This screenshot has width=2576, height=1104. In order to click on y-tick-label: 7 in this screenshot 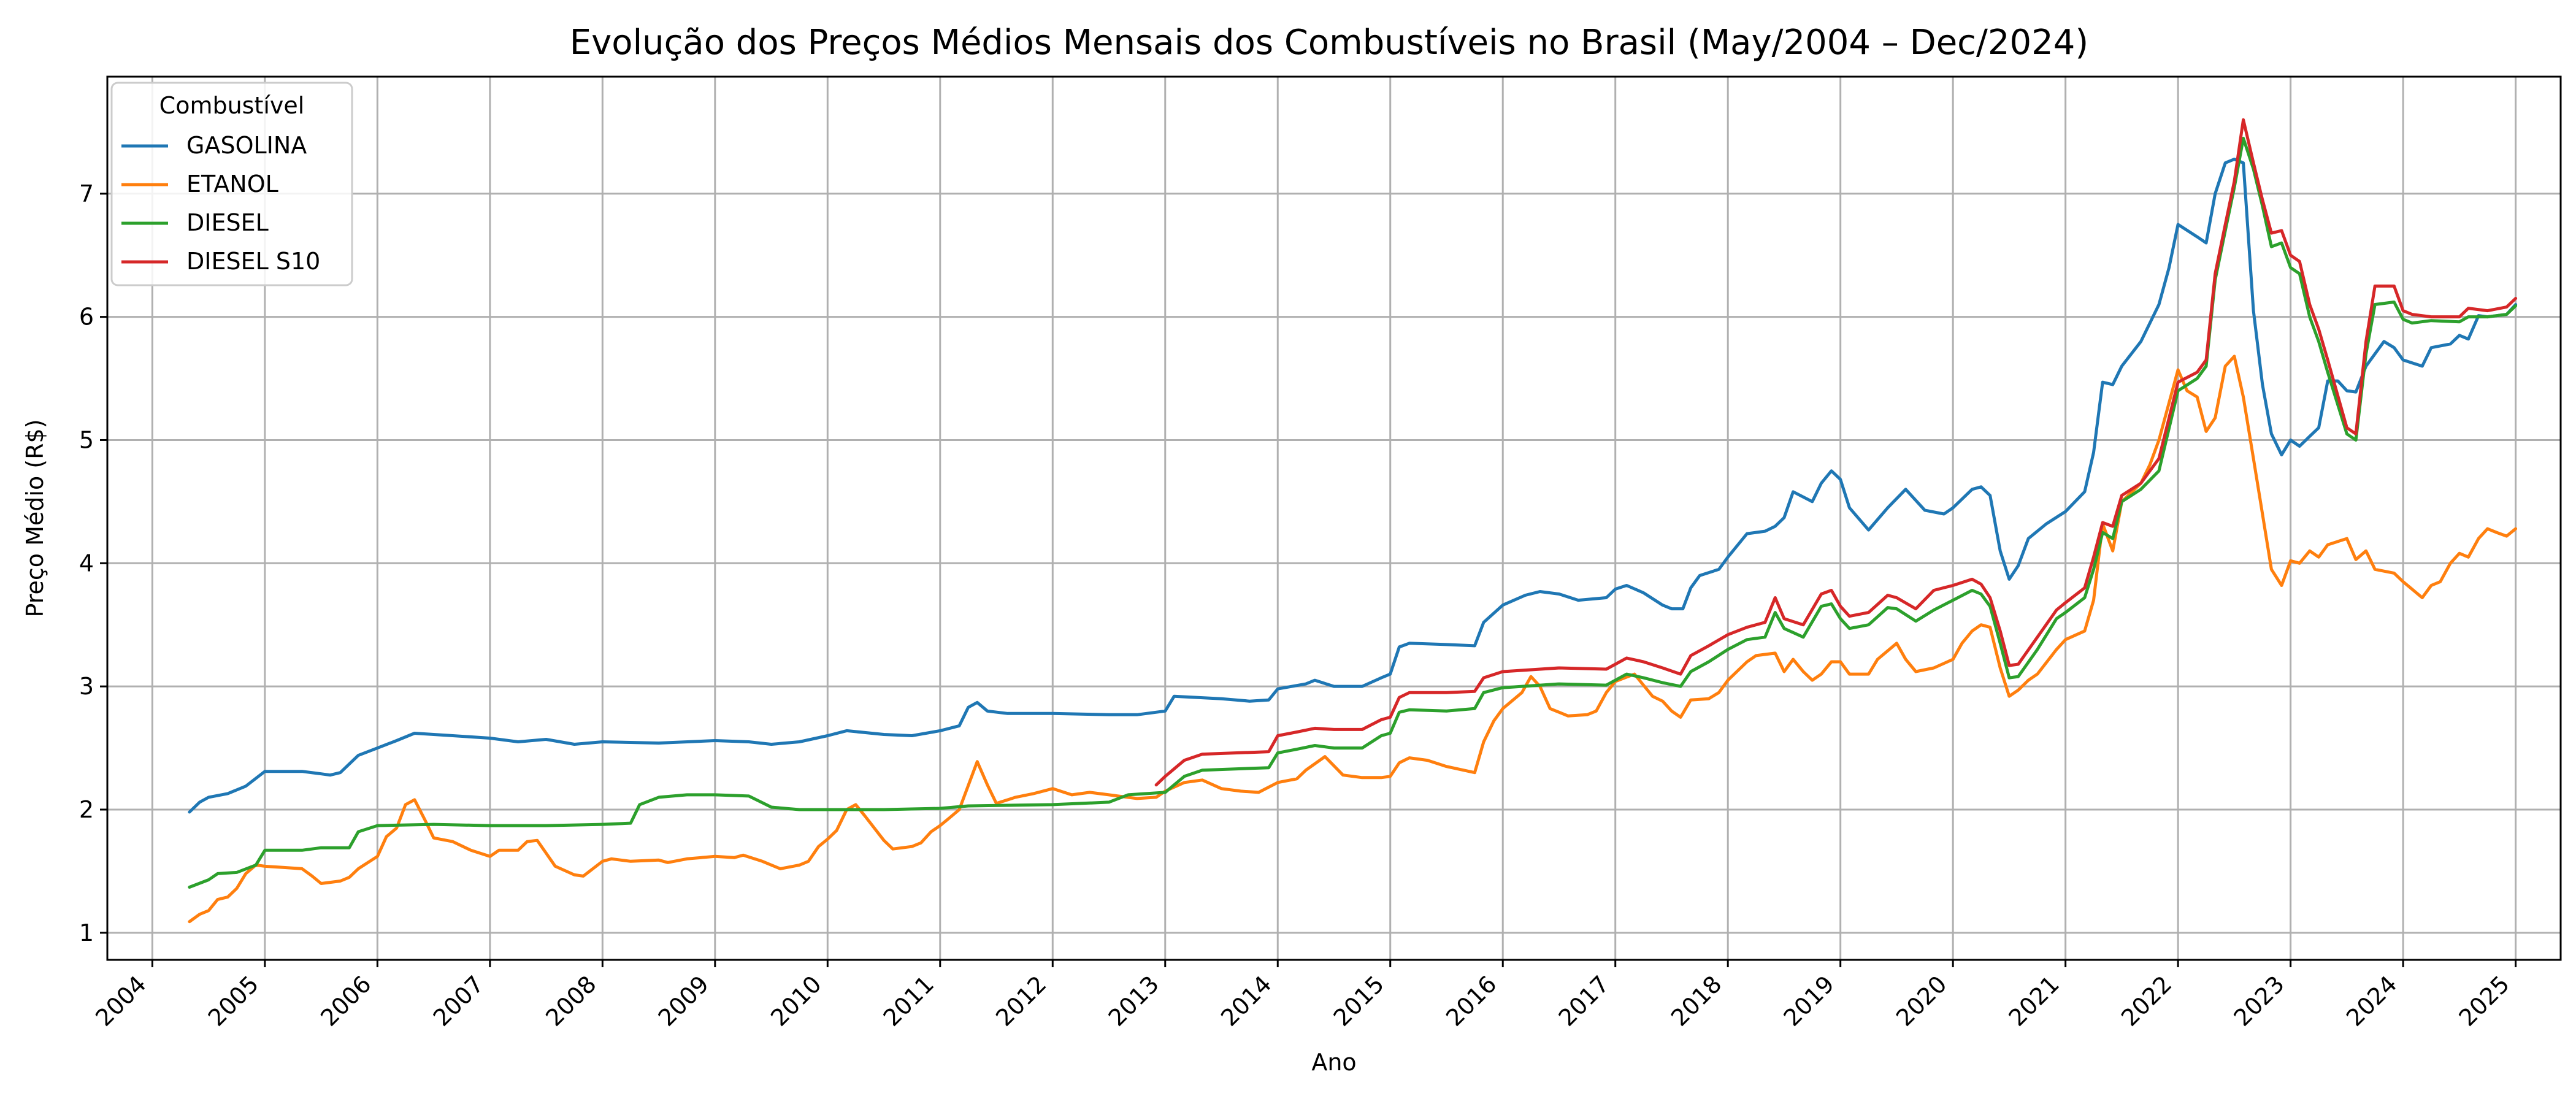, I will do `click(86, 193)`.